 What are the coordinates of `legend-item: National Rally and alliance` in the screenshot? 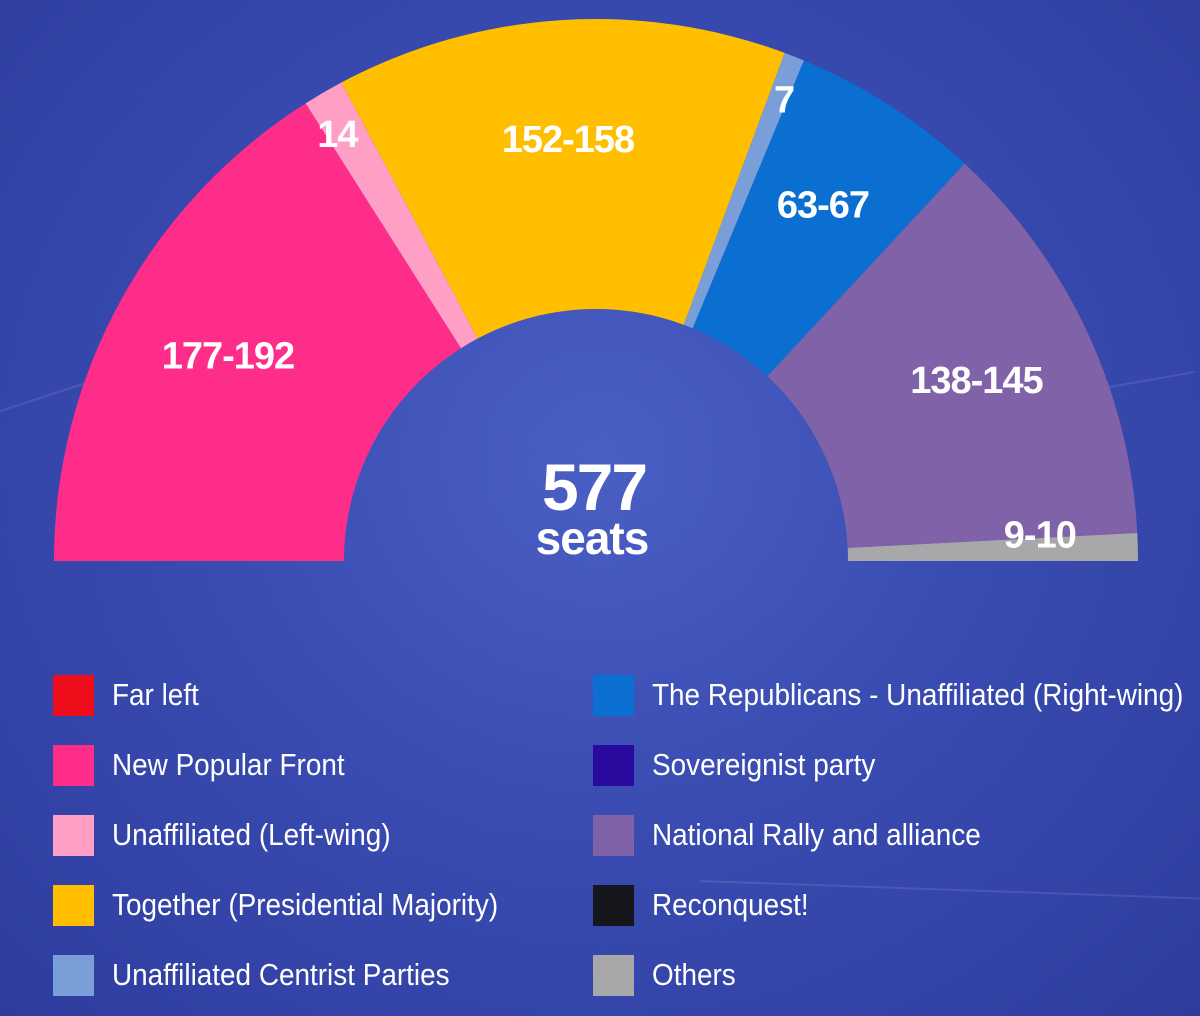 It's located at (896, 835).